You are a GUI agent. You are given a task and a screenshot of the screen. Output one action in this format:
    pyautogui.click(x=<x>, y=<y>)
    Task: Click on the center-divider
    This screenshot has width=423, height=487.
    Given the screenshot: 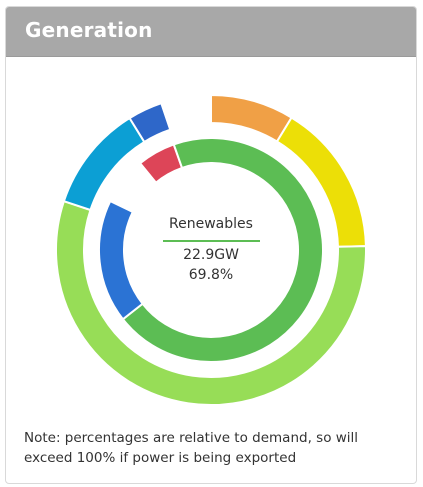 What is the action you would take?
    pyautogui.click(x=211, y=241)
    